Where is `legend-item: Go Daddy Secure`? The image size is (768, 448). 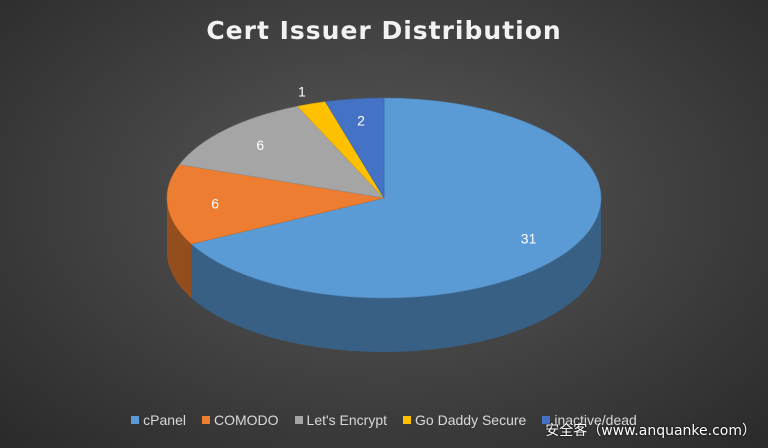
legend-item: Go Daddy Secure is located at coordinates (464, 420).